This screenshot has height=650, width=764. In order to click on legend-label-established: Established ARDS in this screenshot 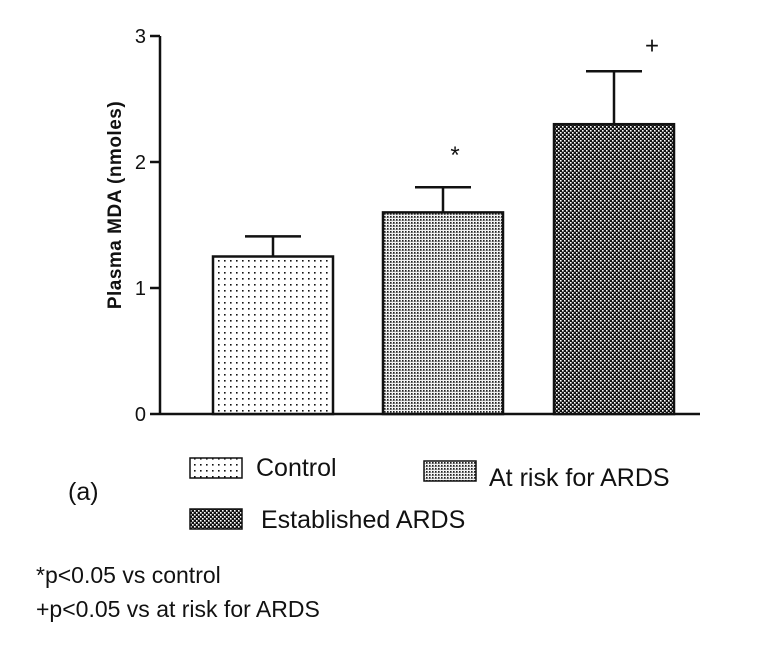, I will do `click(363, 520)`.